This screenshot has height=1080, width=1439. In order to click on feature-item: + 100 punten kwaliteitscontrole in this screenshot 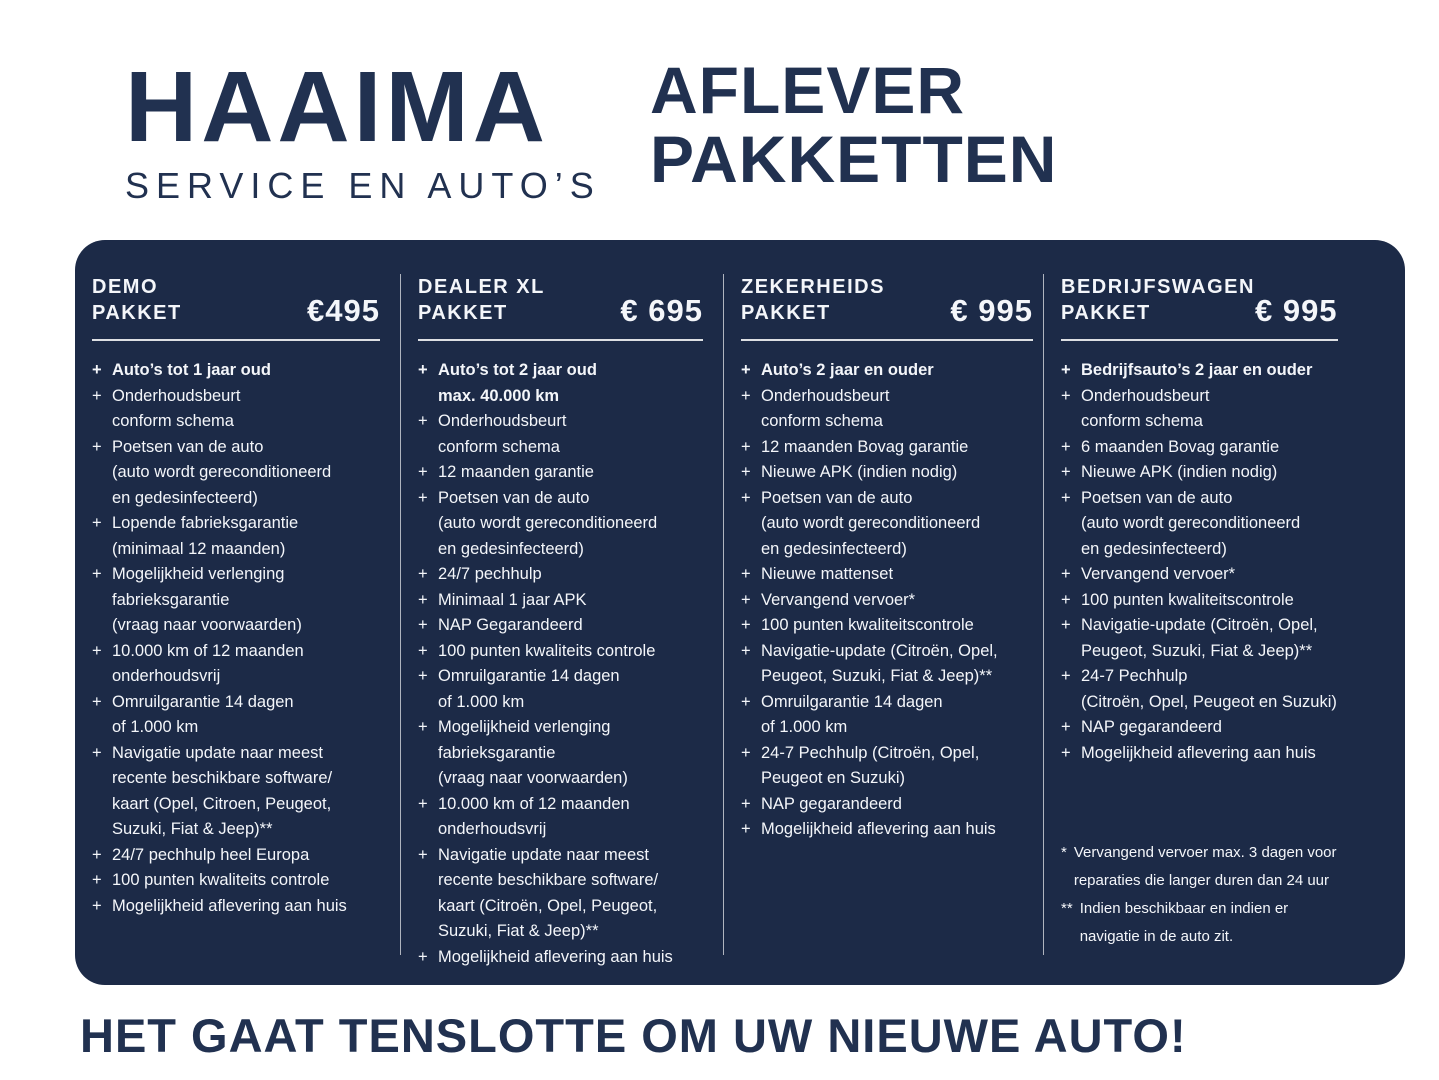, I will do `click(887, 626)`.